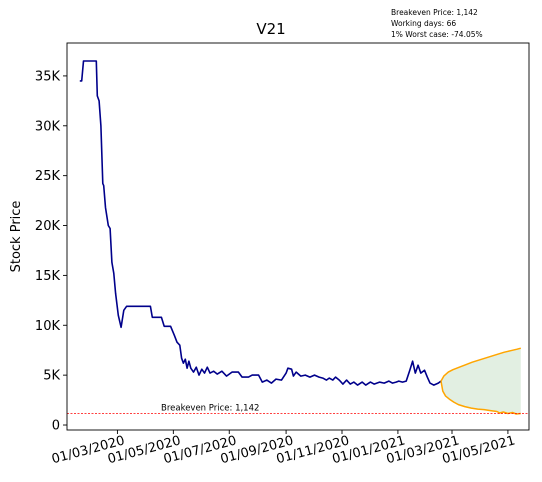 Image resolution: width=542 pixels, height=482 pixels. I want to click on y-tick-label-3: 15K, so click(48, 276).